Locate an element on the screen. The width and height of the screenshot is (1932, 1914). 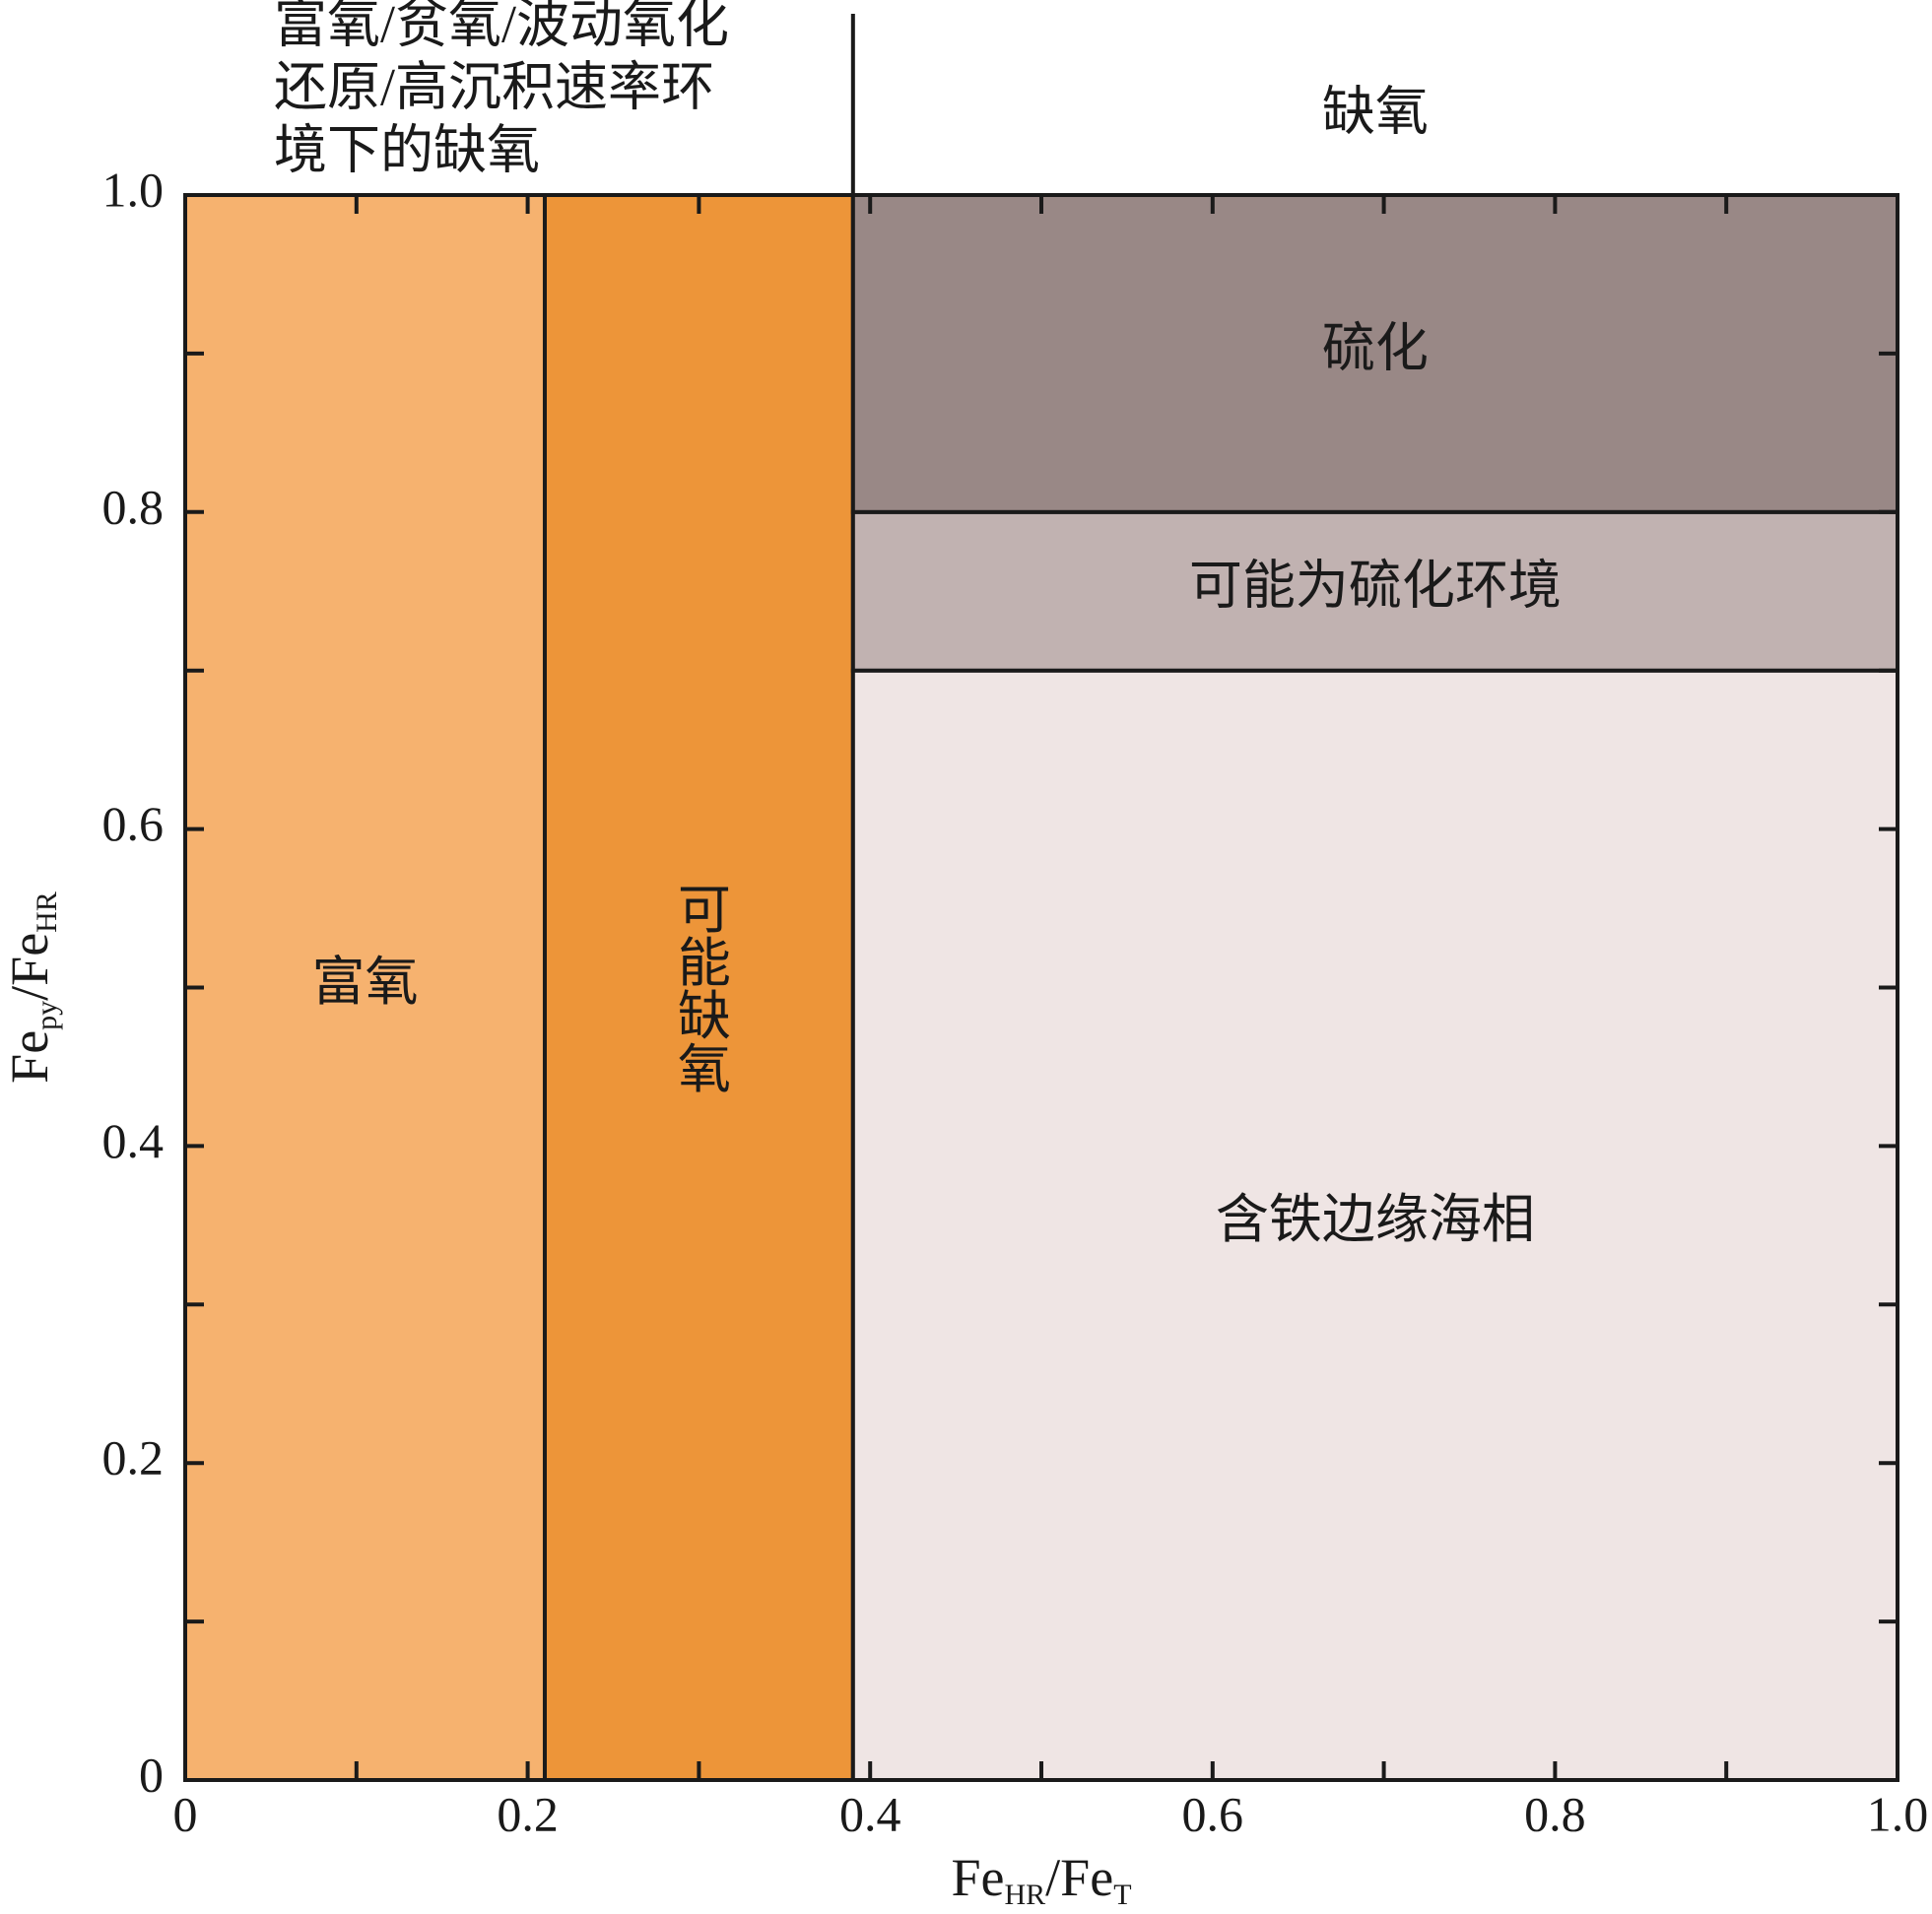
x-axis-label-part: Fe is located at coordinates (977, 1877).